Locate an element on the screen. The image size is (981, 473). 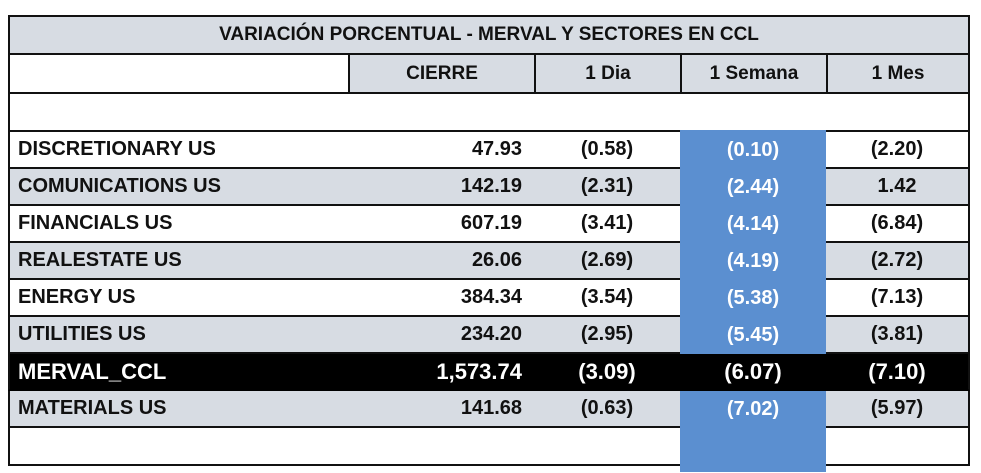
week-column-highlight is located at coordinates (753, 301).